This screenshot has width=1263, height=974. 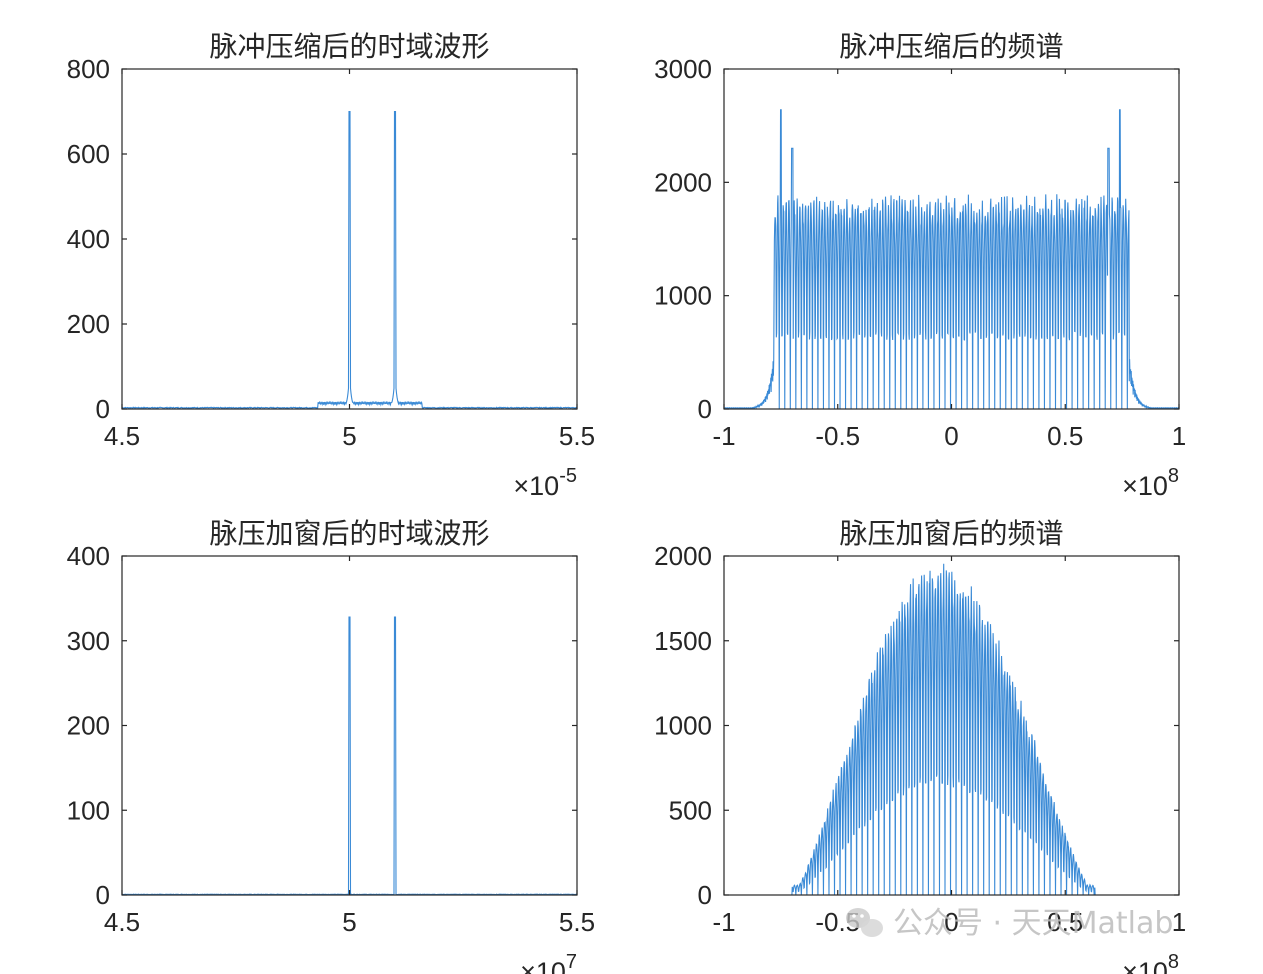 I want to click on watermark: 公众号 · 天天Matlab, so click(x=1009, y=923).